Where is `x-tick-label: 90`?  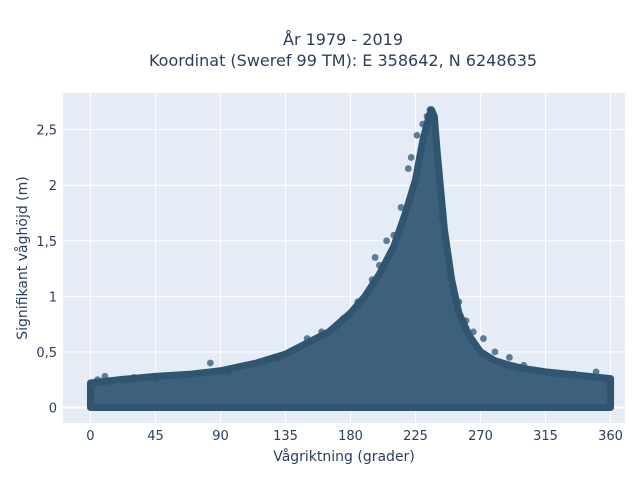
x-tick-label: 90 is located at coordinates (220, 436).